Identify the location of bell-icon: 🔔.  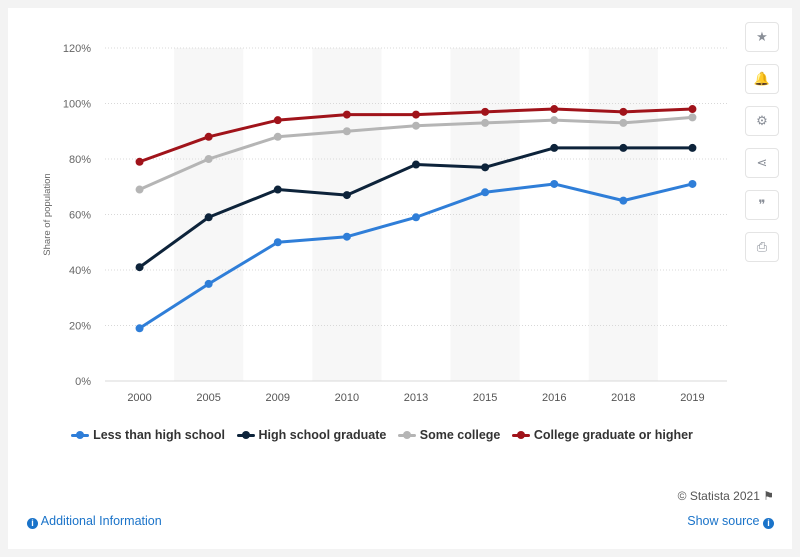
(762, 78).